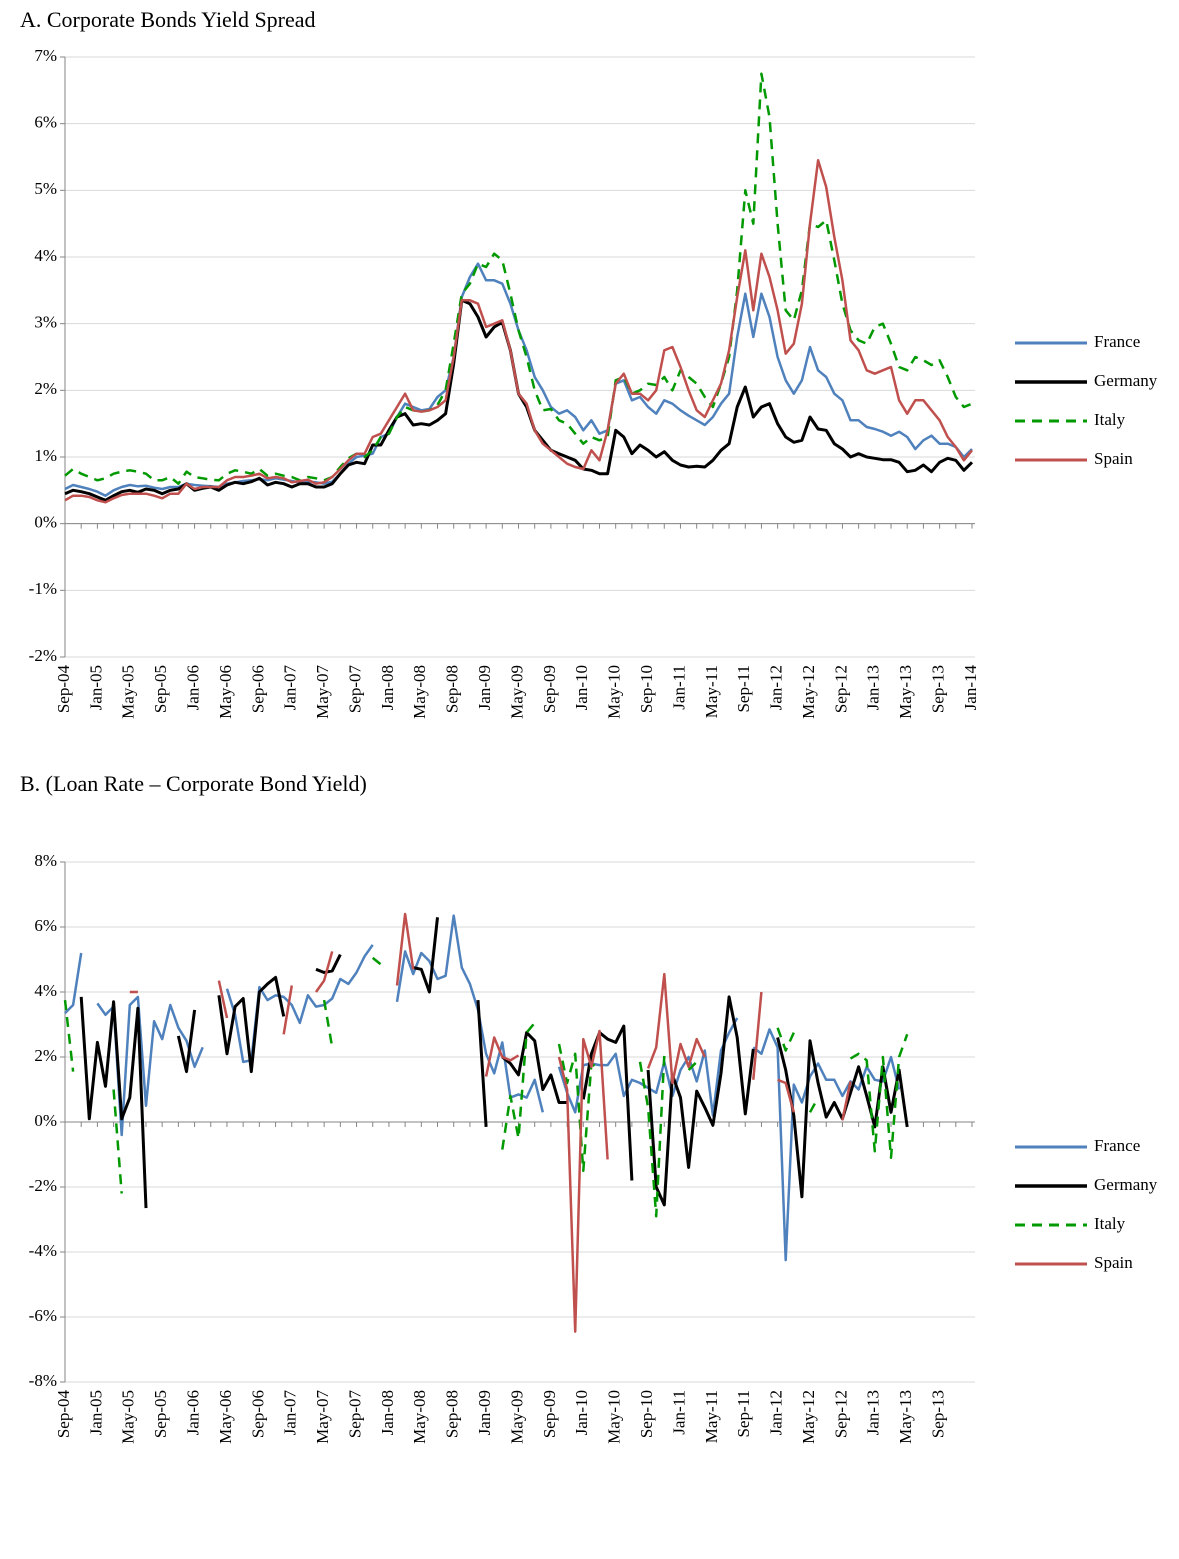 The height and width of the screenshot is (1559, 1179). Describe the element at coordinates (193, 783) in the screenshot. I see `chart-title: B. (Loan Rate – Corporate Bond Yield)` at that location.